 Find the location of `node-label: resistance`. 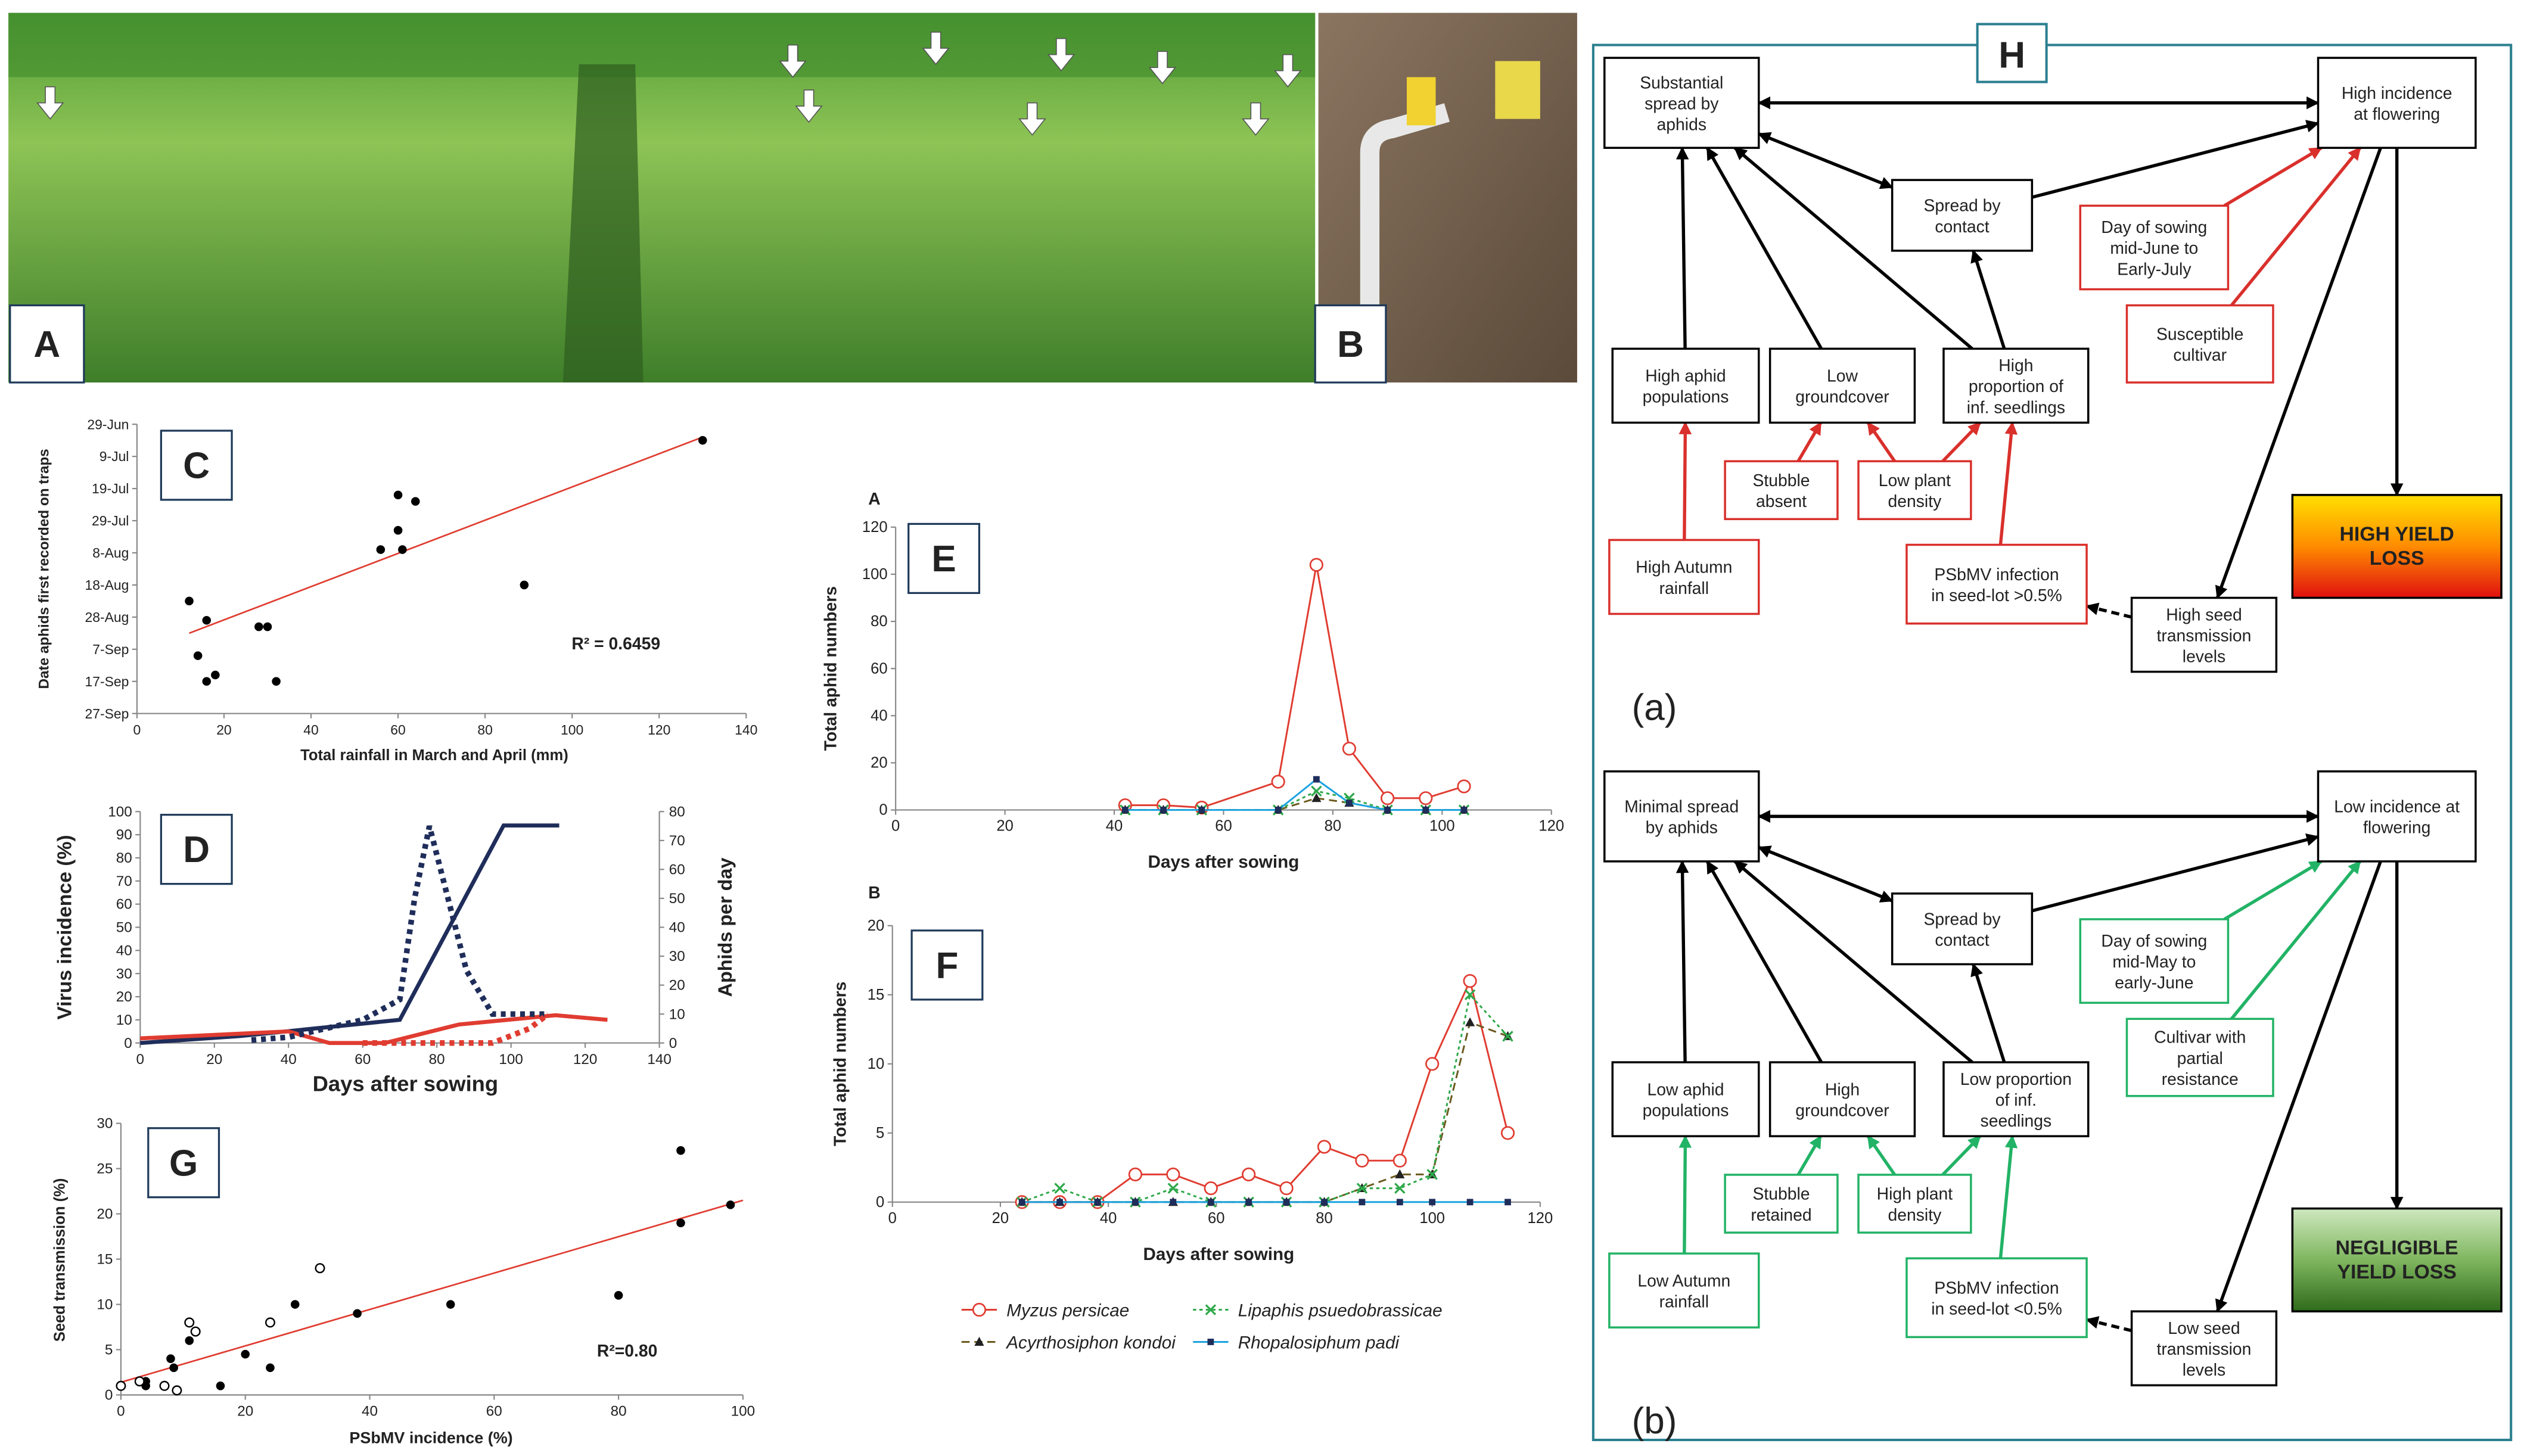

node-label: resistance is located at coordinates (2200, 1079).